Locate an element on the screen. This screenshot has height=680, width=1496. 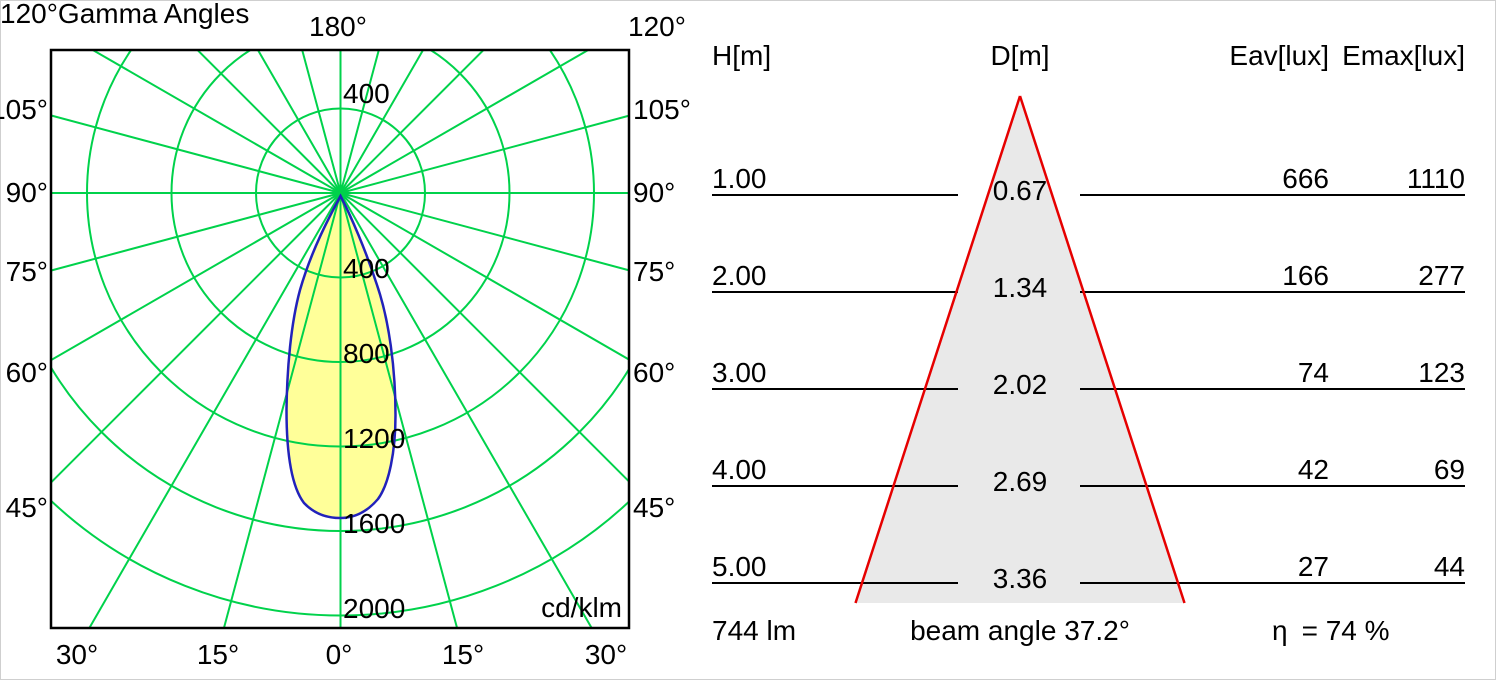
beam-angle-value: beam angle 37.2° is located at coordinates (1020, 630).